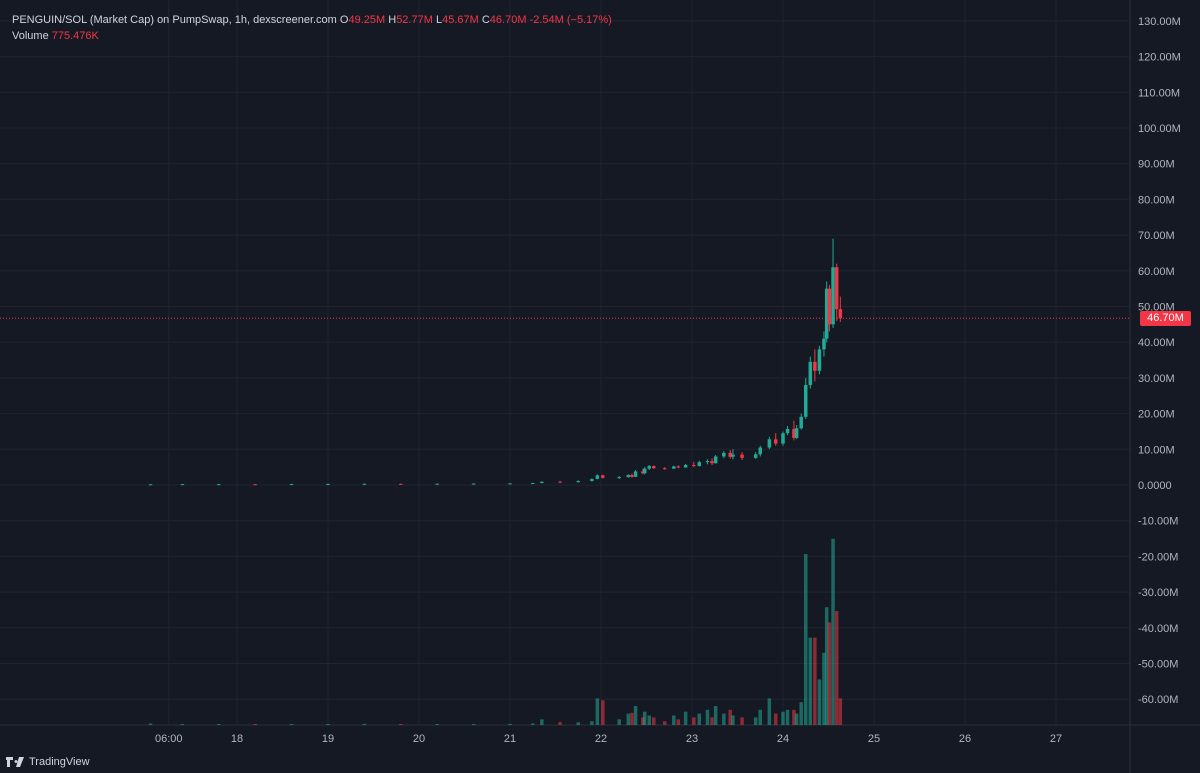 The image size is (1200, 773). I want to click on change-value: -2.54M (−5.17%), so click(570, 20).